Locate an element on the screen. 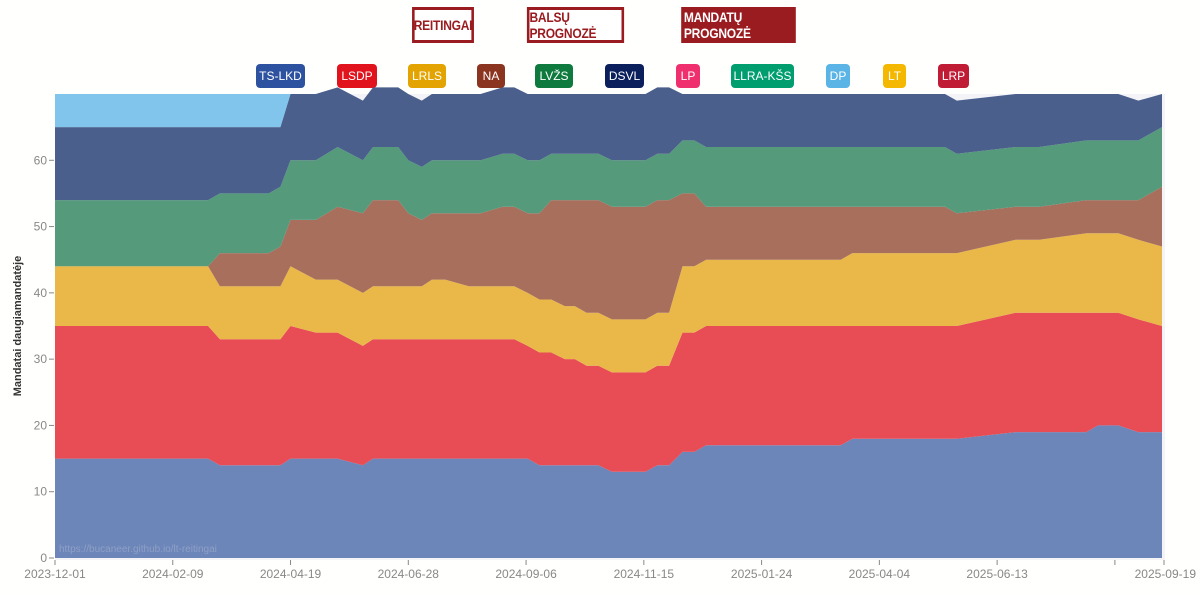 This screenshot has height=594, width=1200. nav-reitingai-button: REITINGAI is located at coordinates (443, 25).